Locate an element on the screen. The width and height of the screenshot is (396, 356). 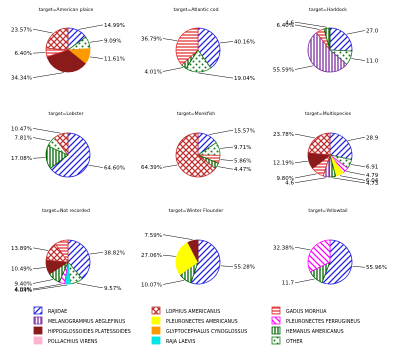
slice-label: 9.57% is located at coordinates (112, 289).